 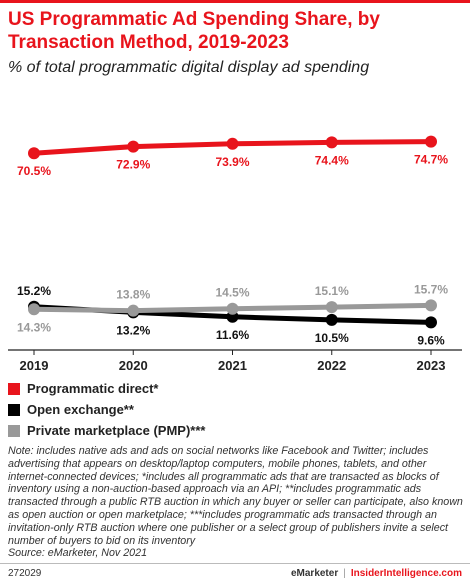 What do you see at coordinates (314, 573) in the screenshot?
I see `footer-brand-name: eMarketer` at bounding box center [314, 573].